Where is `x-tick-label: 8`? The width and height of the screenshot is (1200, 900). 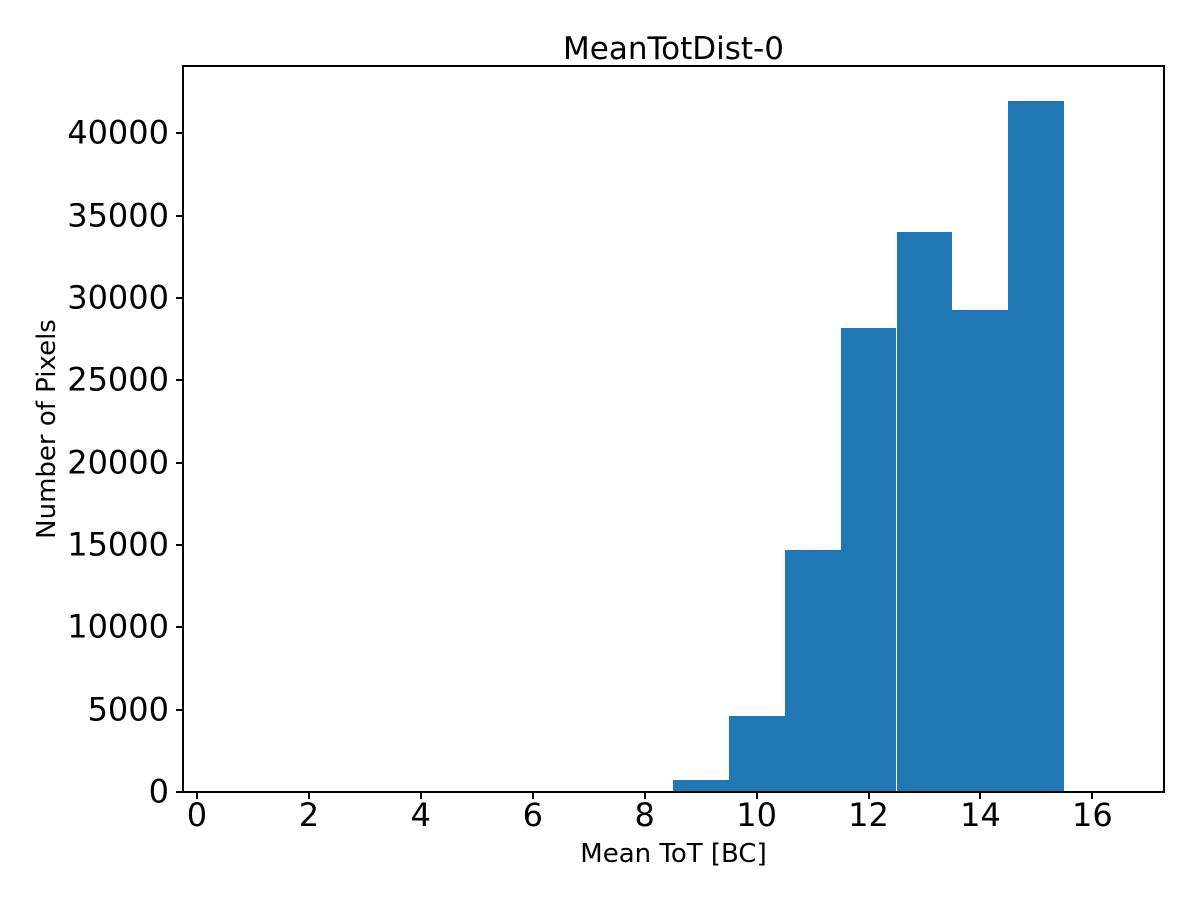 x-tick-label: 8 is located at coordinates (644, 815).